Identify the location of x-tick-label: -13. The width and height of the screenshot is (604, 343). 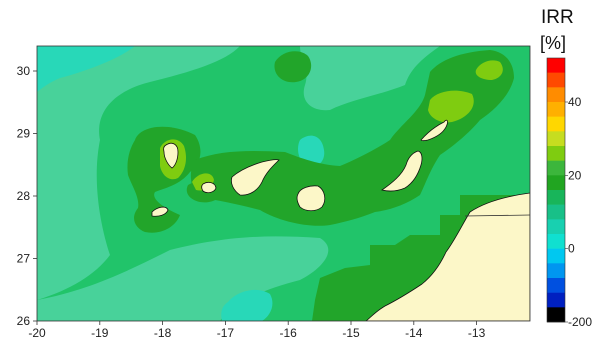
(477, 333).